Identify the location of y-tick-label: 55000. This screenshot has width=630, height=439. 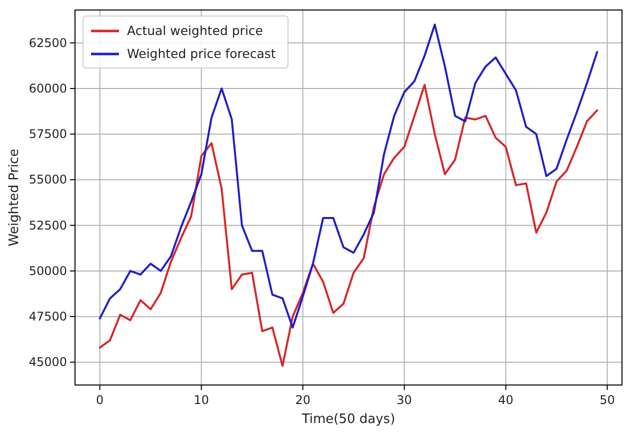
(47, 179).